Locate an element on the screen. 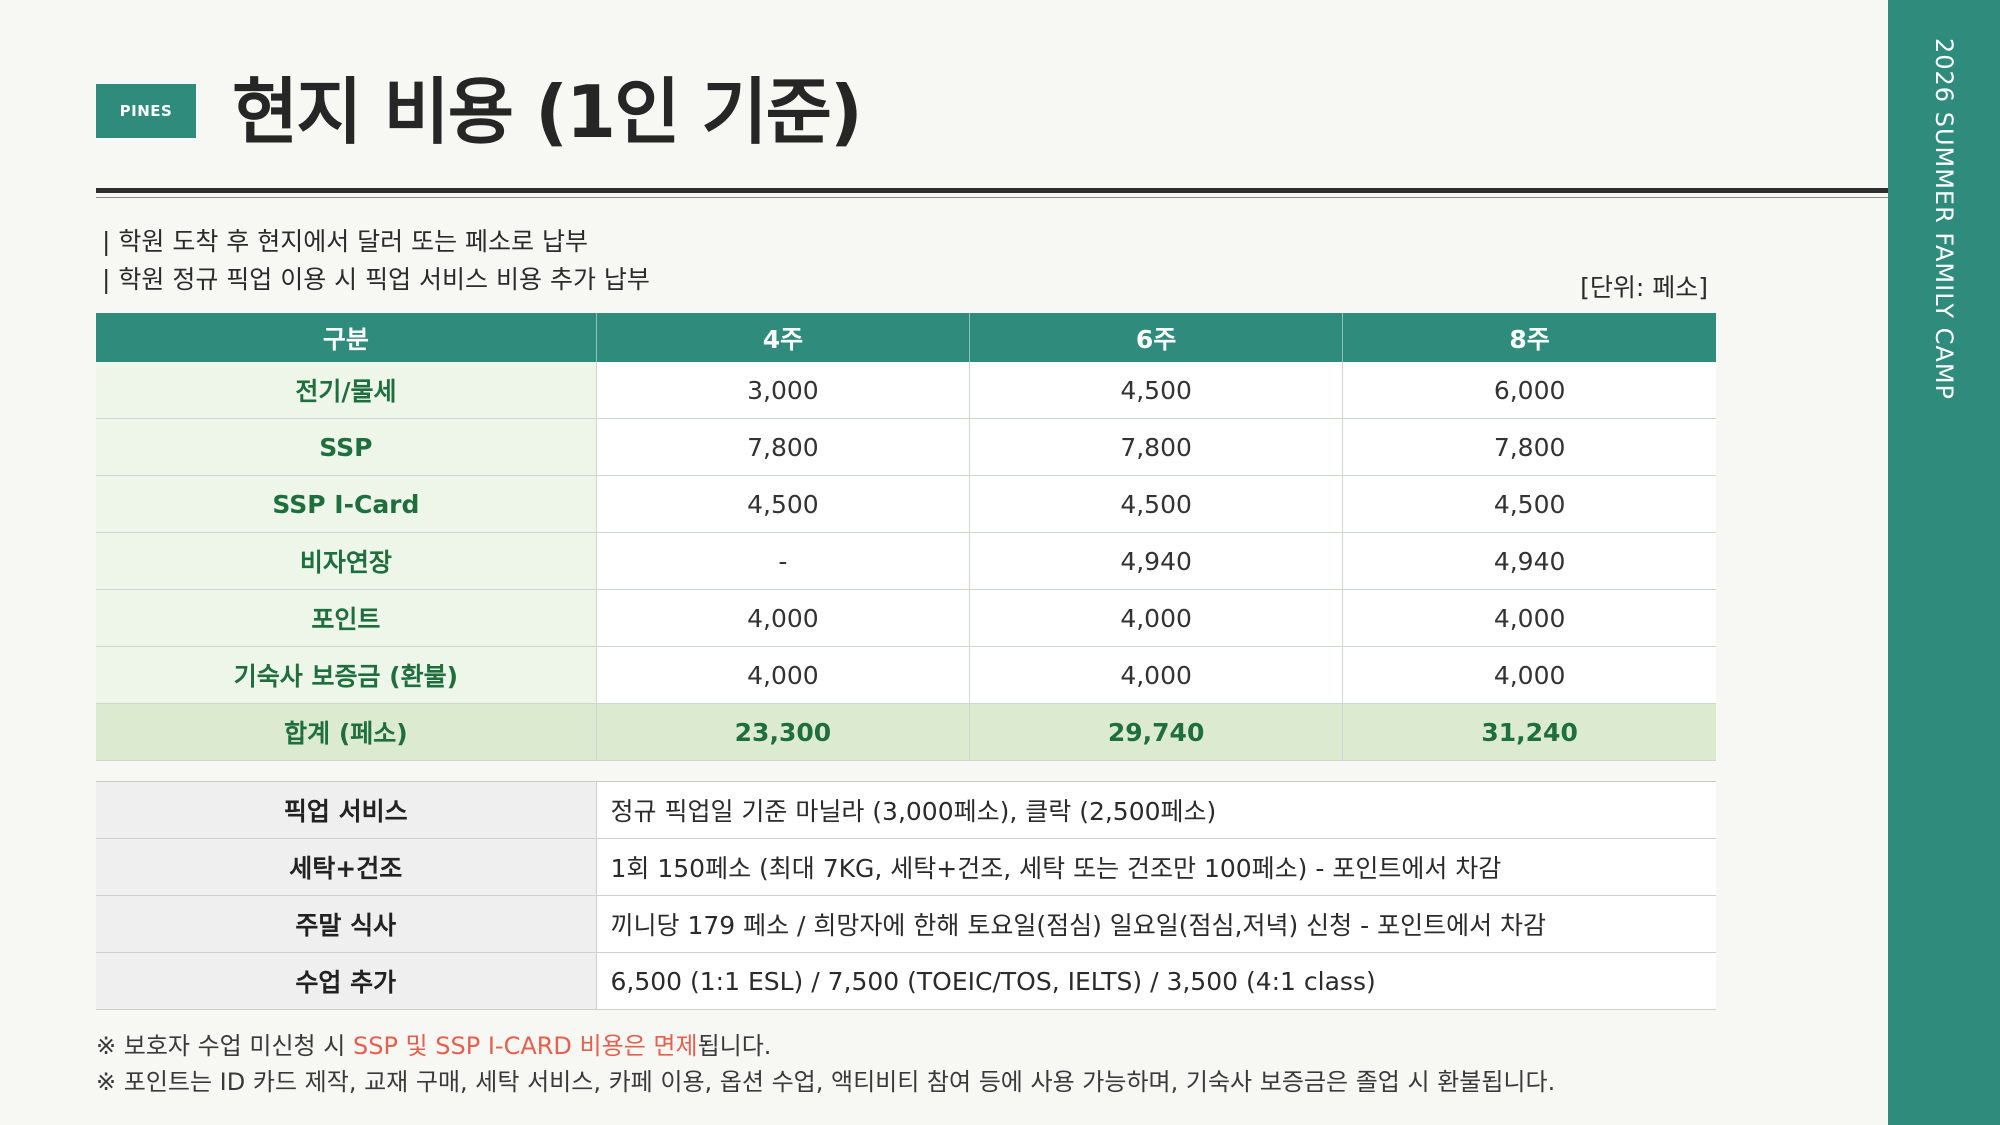 This screenshot has width=2000, height=1125. page-title: 현지 비용 (1인 기준) is located at coordinates (547, 112).